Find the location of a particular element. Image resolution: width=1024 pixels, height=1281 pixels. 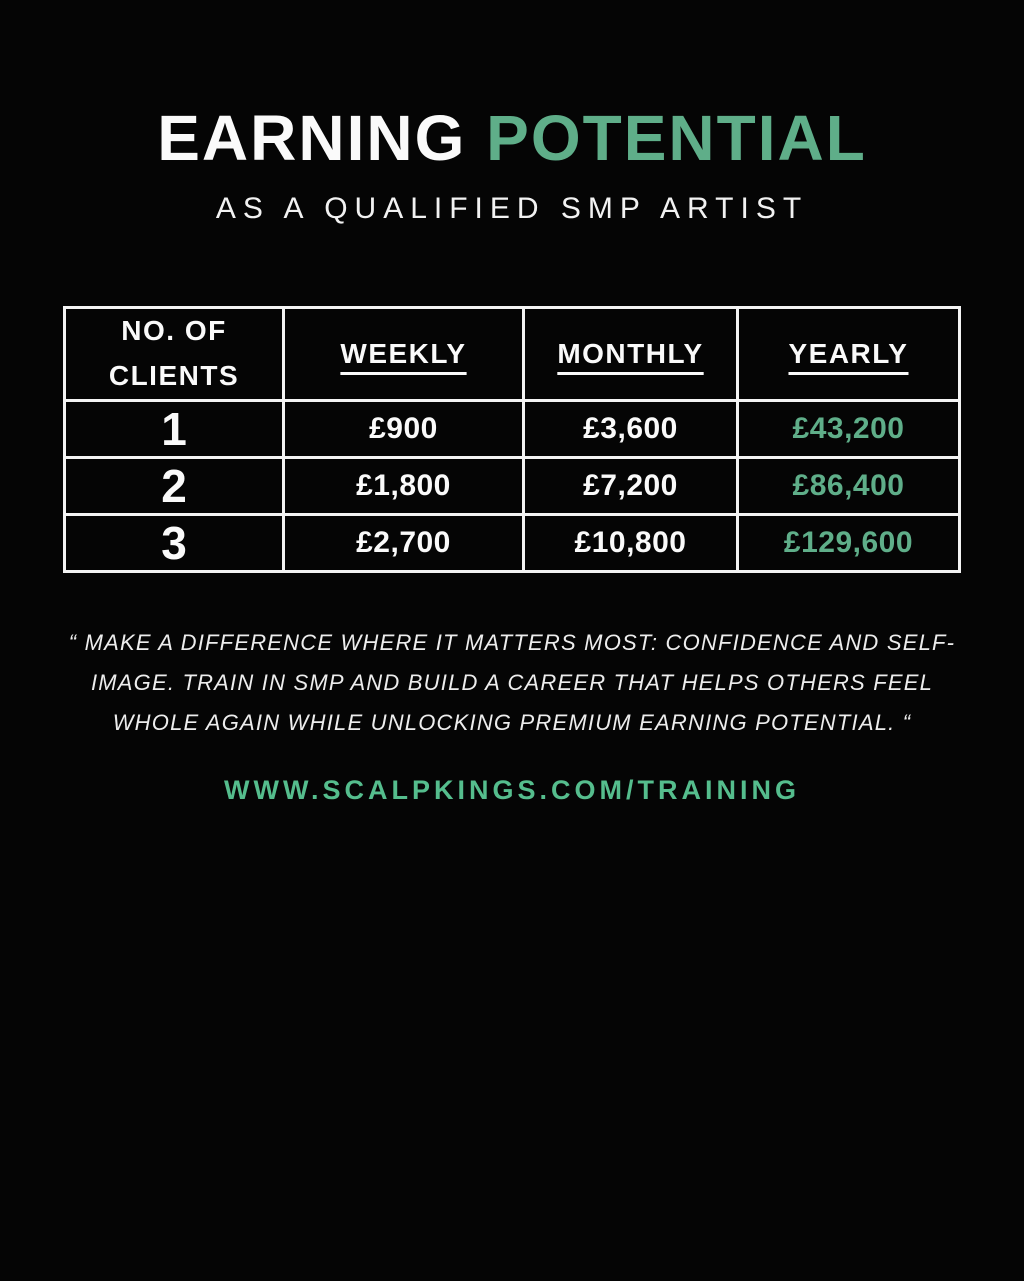

page-title-earning: EARNING is located at coordinates (312, 138).